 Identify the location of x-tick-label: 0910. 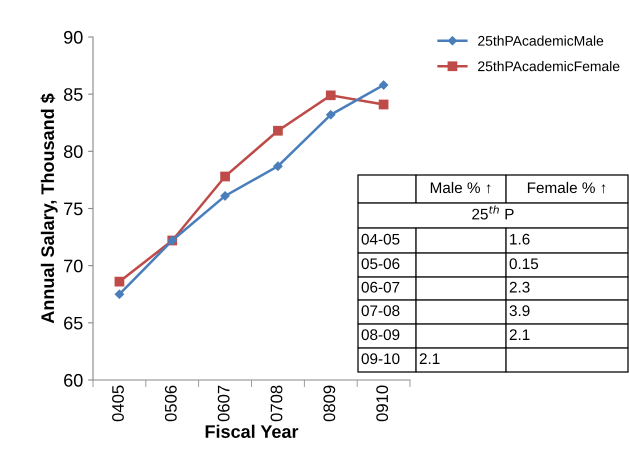
(382, 404).